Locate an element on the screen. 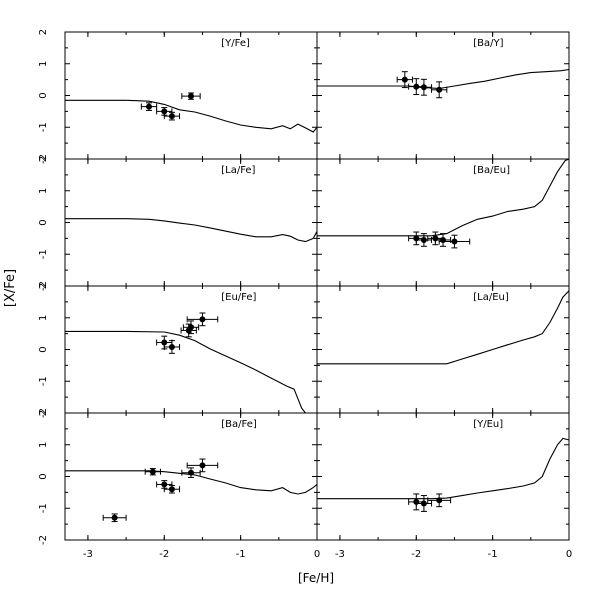 The height and width of the screenshot is (601, 600). panel-eufe: -2 -1 0 1 2 [Eu/Fe] is located at coordinates (178, 350).